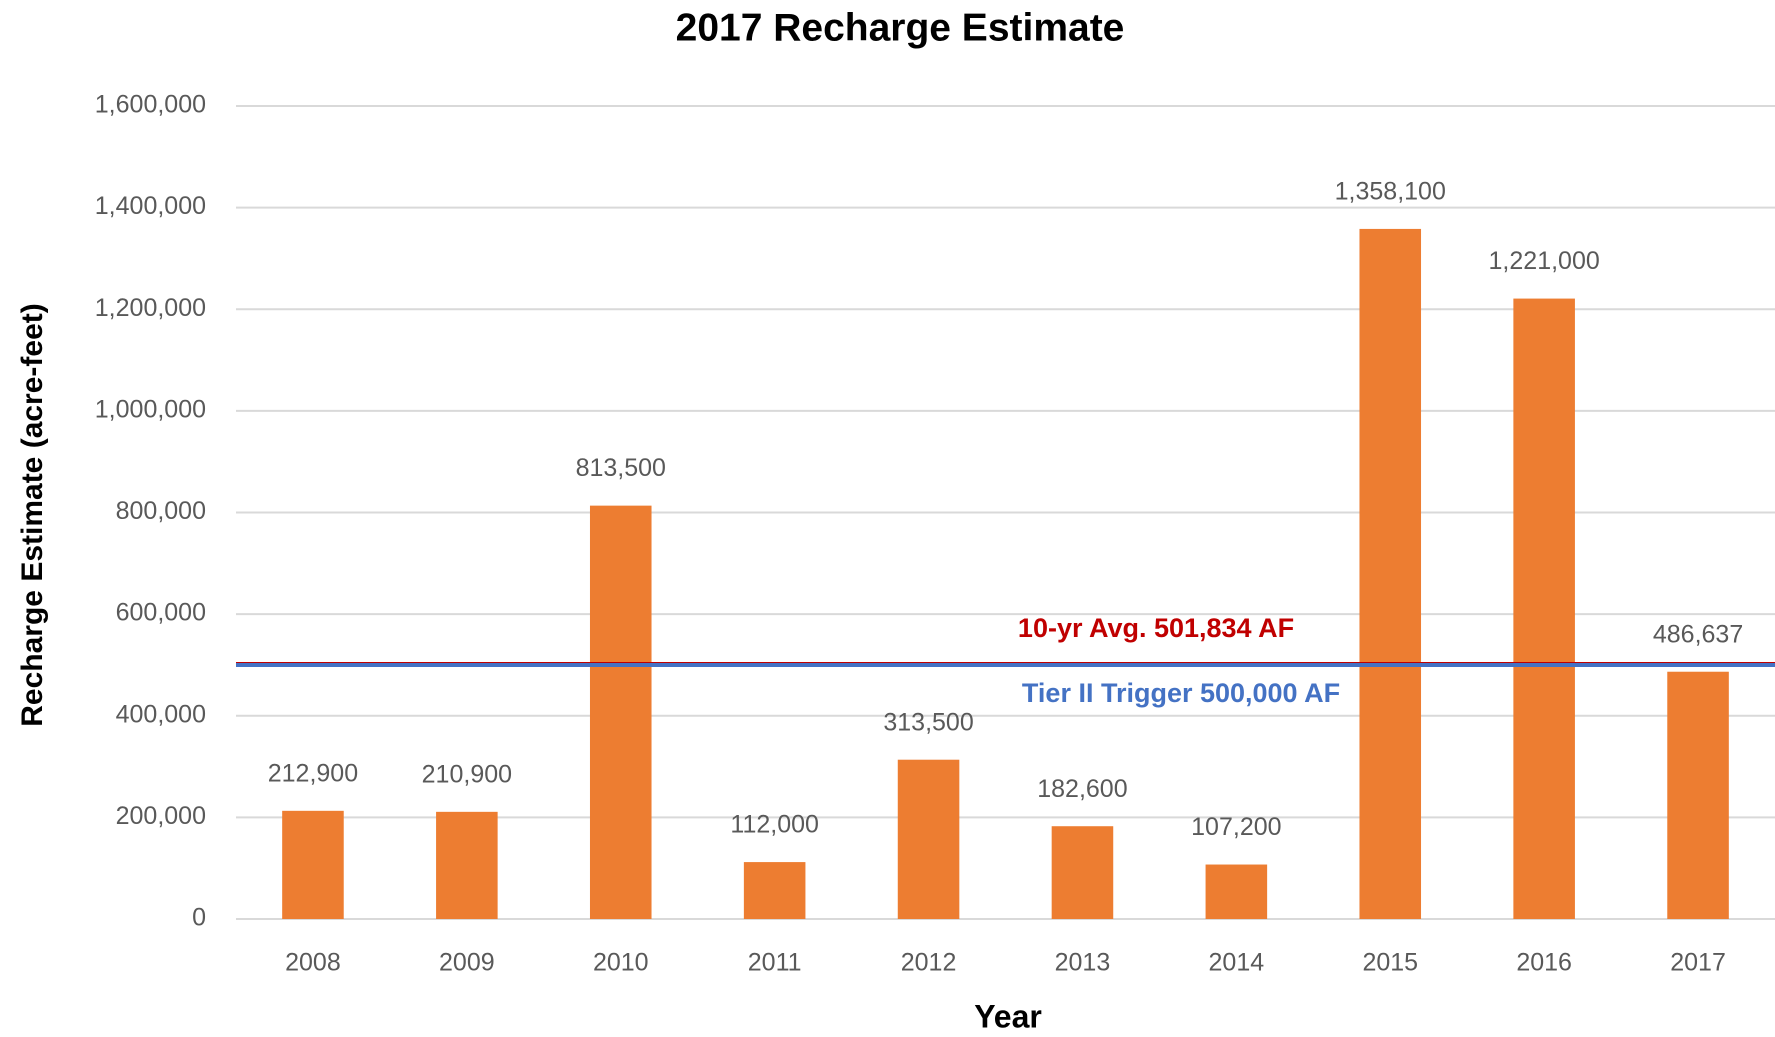 The height and width of the screenshot is (1037, 1775). I want to click on y-tick-label: 0, so click(199, 918).